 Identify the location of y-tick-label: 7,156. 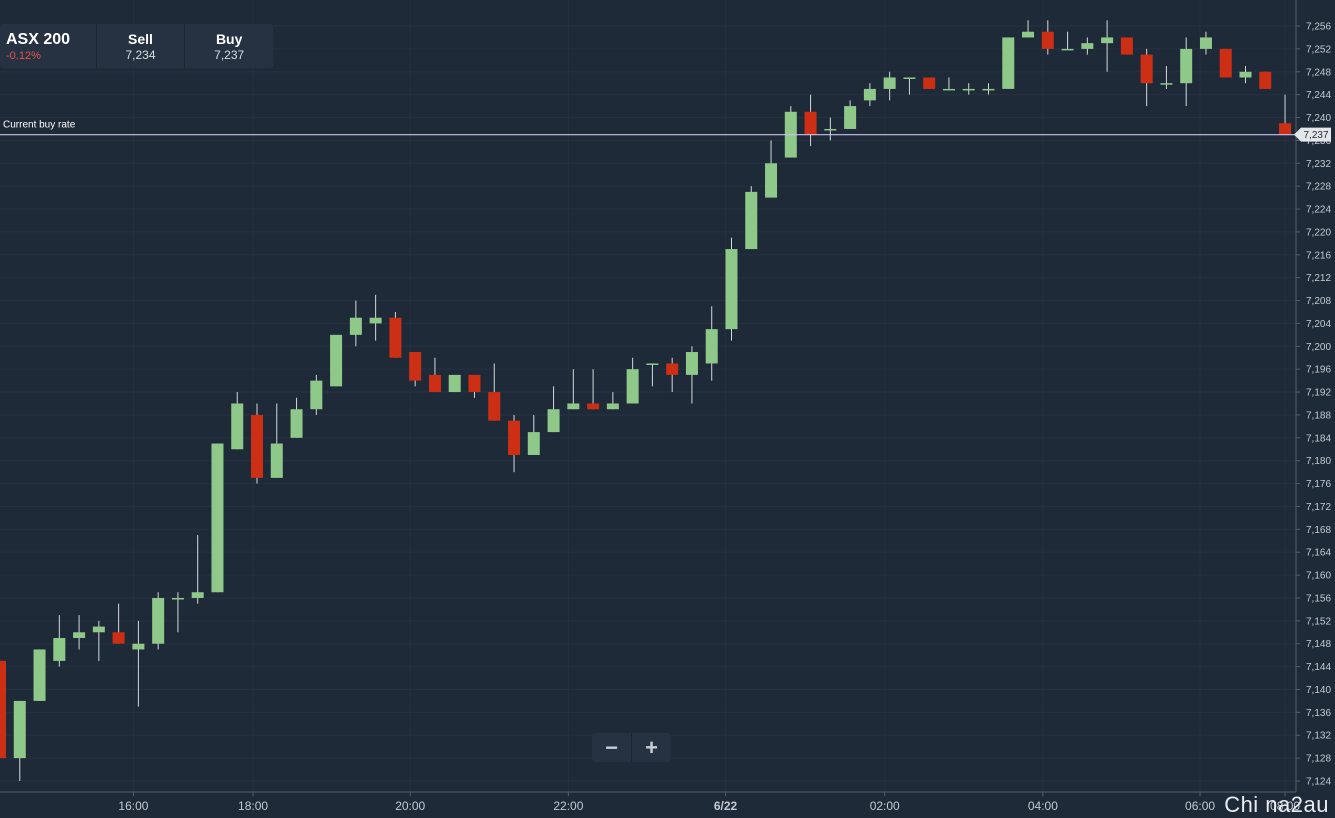
(1318, 598).